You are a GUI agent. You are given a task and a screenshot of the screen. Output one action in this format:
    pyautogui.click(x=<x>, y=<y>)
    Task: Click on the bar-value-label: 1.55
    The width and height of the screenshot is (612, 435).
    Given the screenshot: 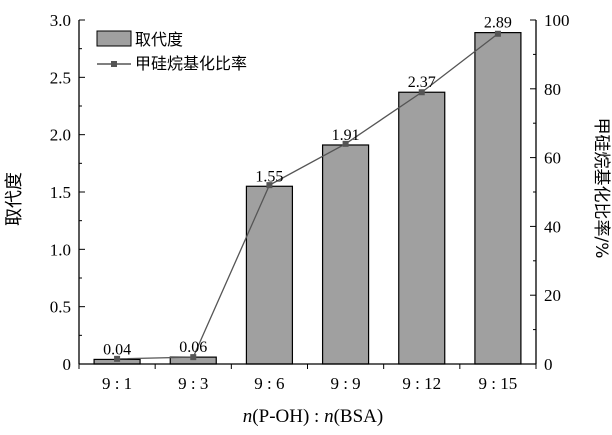 What is the action you would take?
    pyautogui.click(x=269, y=176)
    